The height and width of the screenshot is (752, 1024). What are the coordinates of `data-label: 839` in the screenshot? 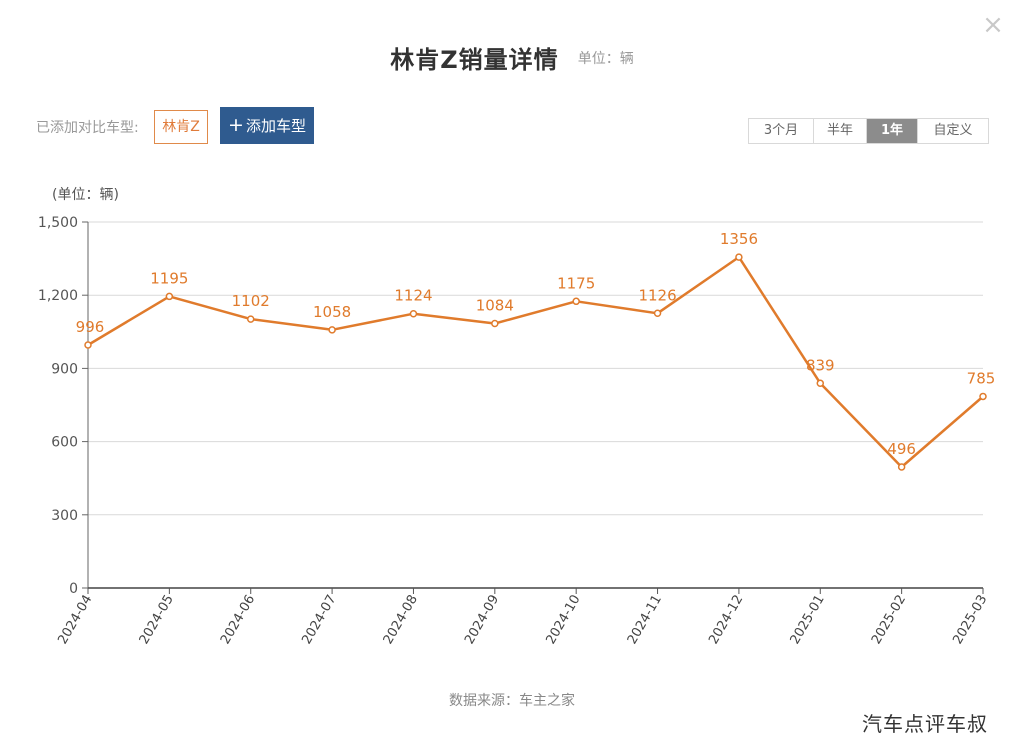 It's located at (820, 365).